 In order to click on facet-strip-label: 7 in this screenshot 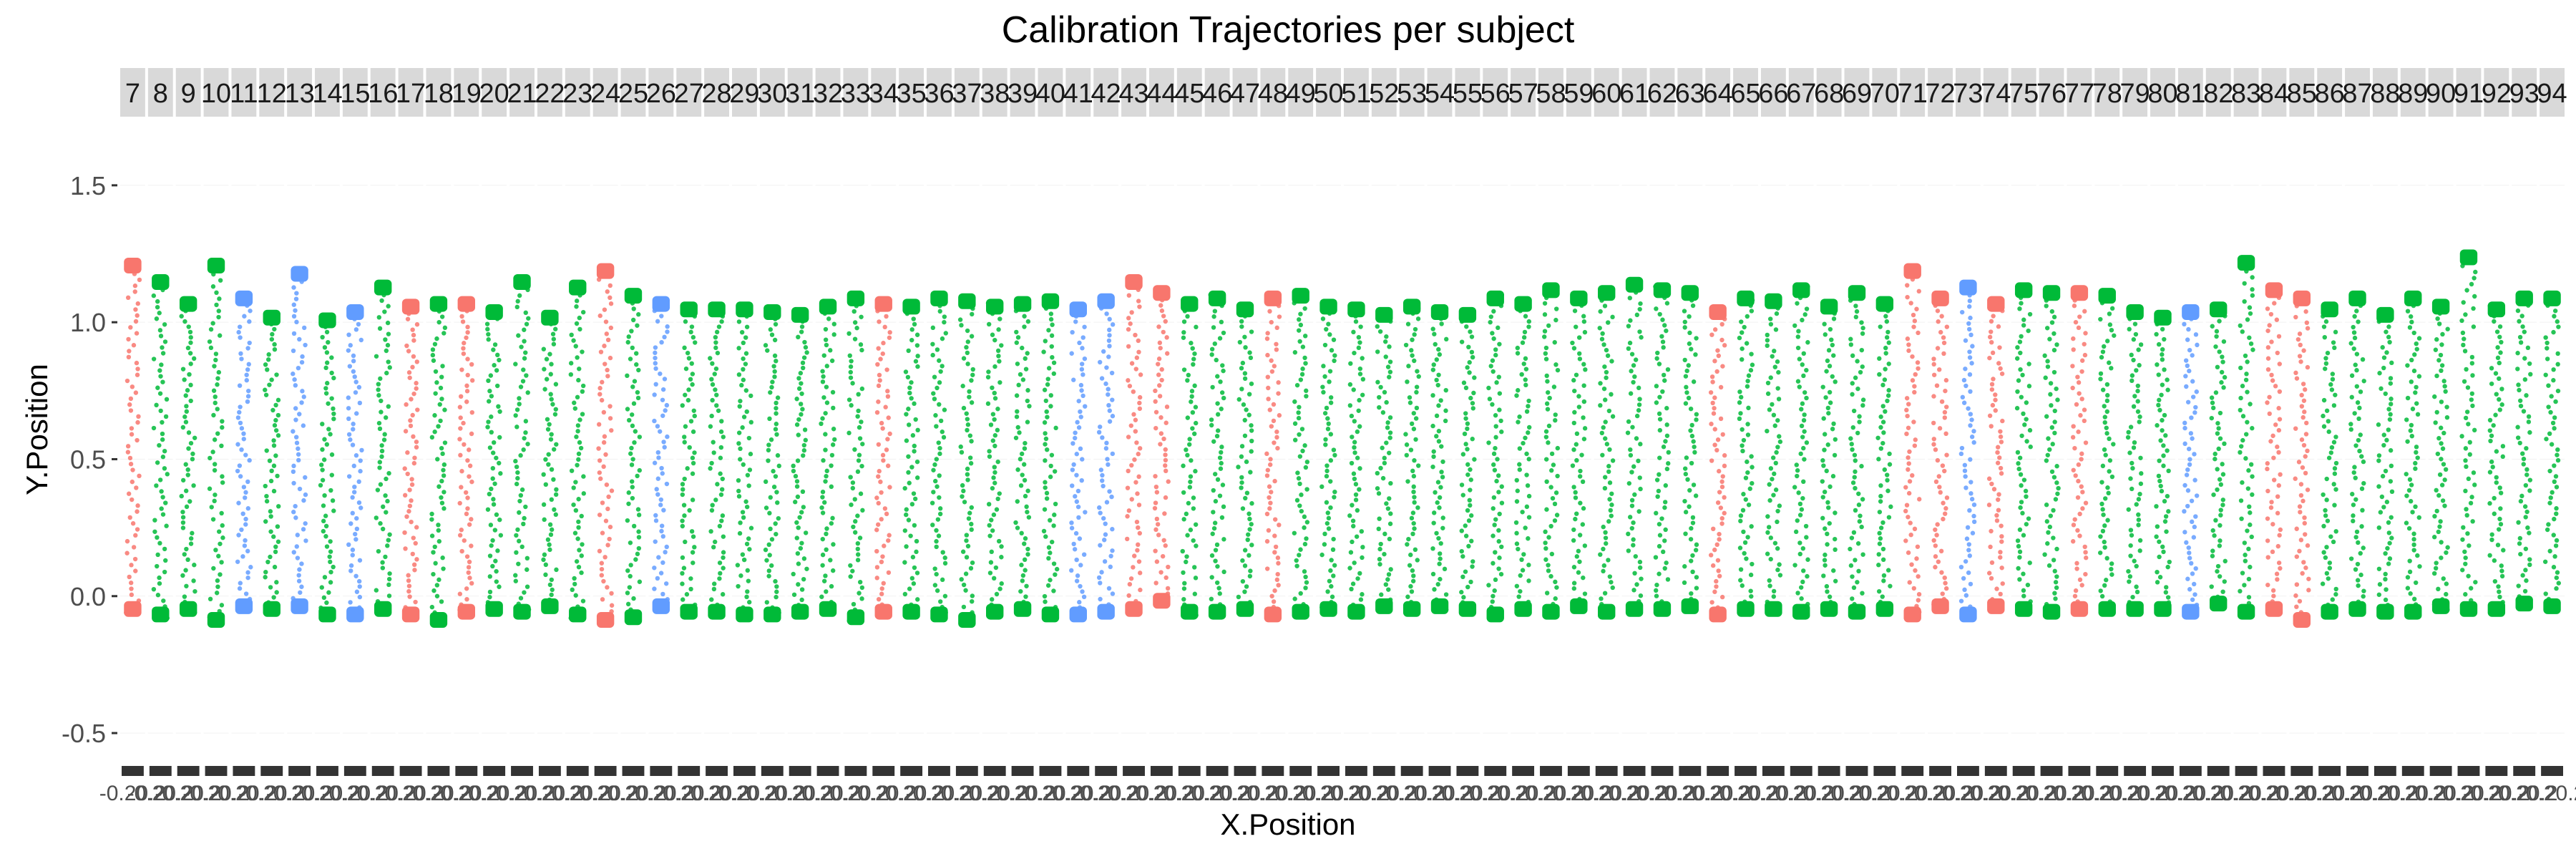, I will do `click(132, 94)`.